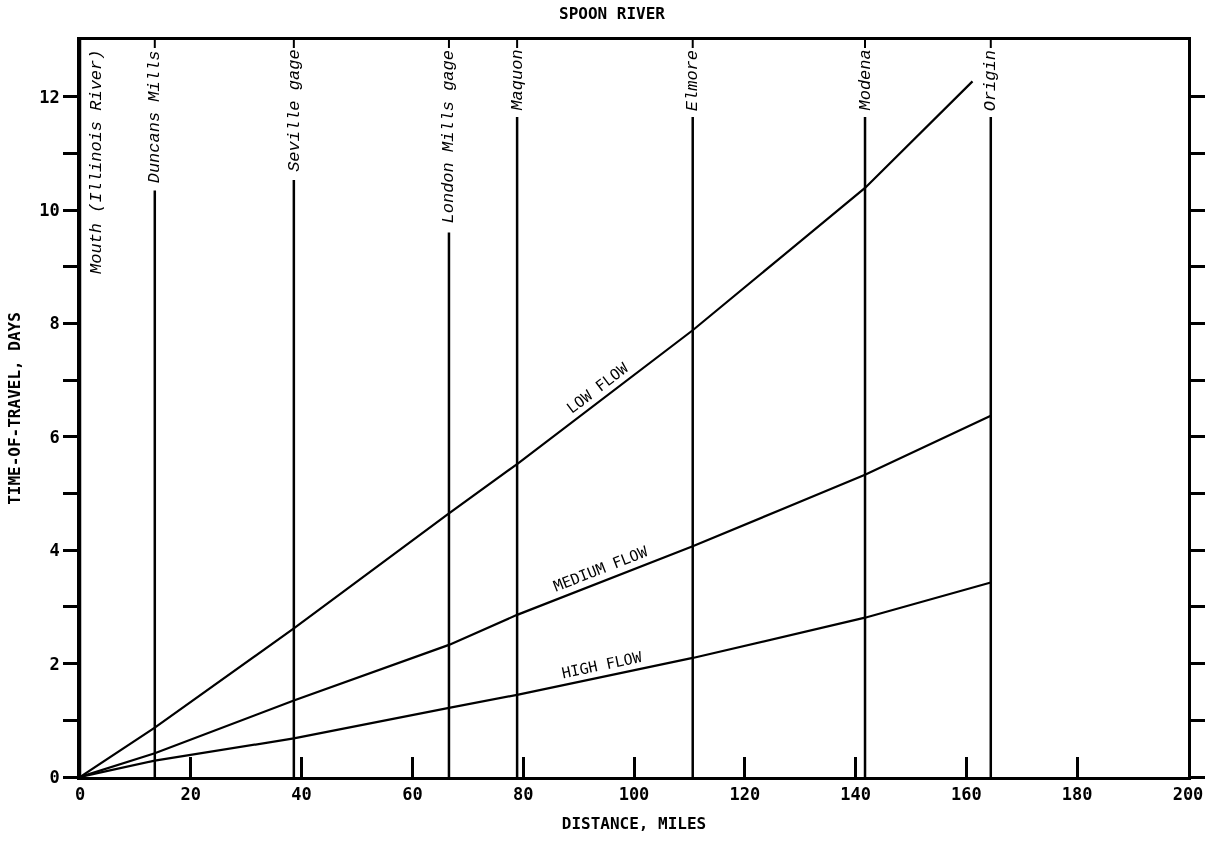  What do you see at coordinates (155, 117) in the screenshot?
I see `ref-line-label: Duncans Mills` at bounding box center [155, 117].